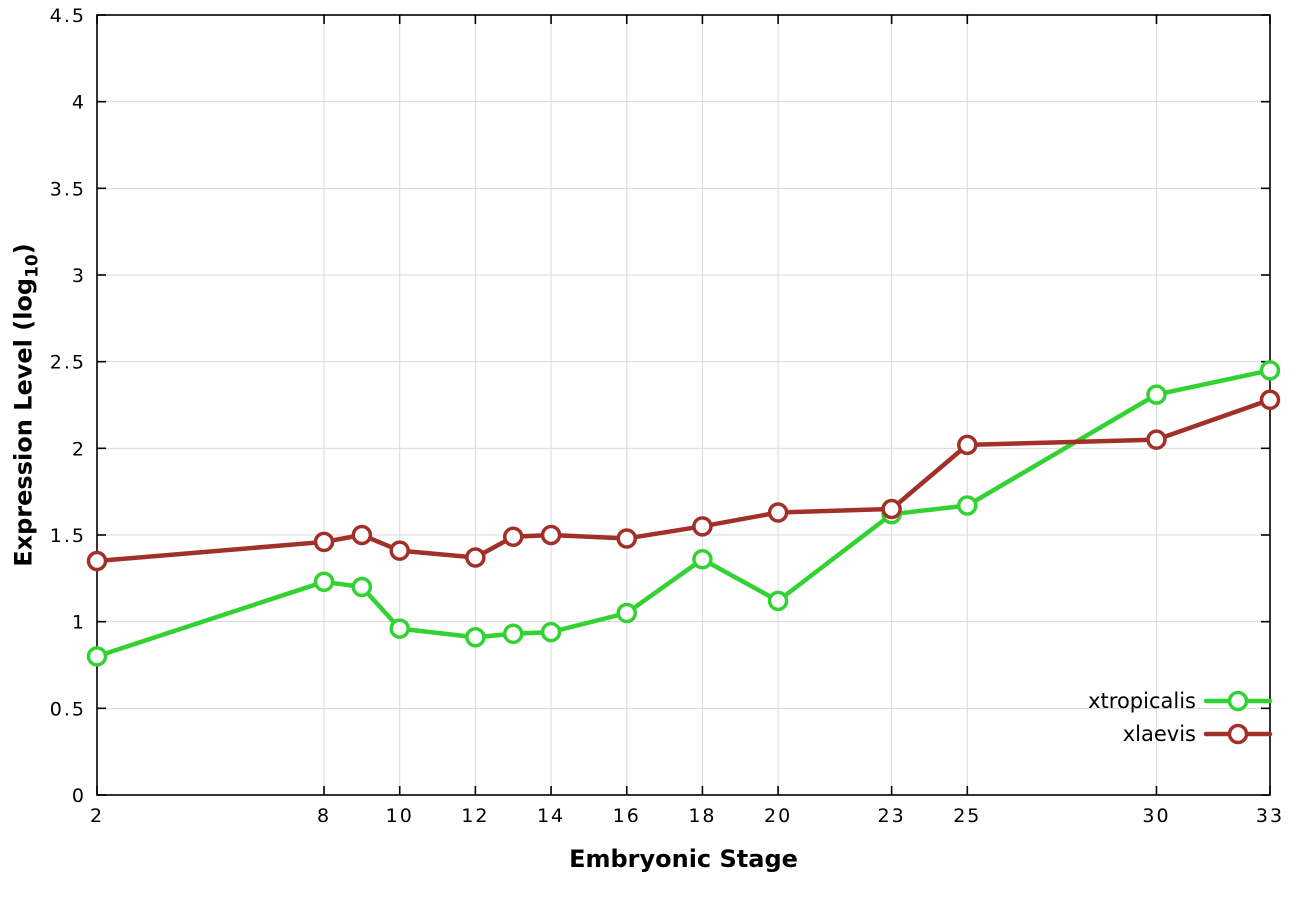  I want to click on x-tick-label: 33, so click(1270, 816).